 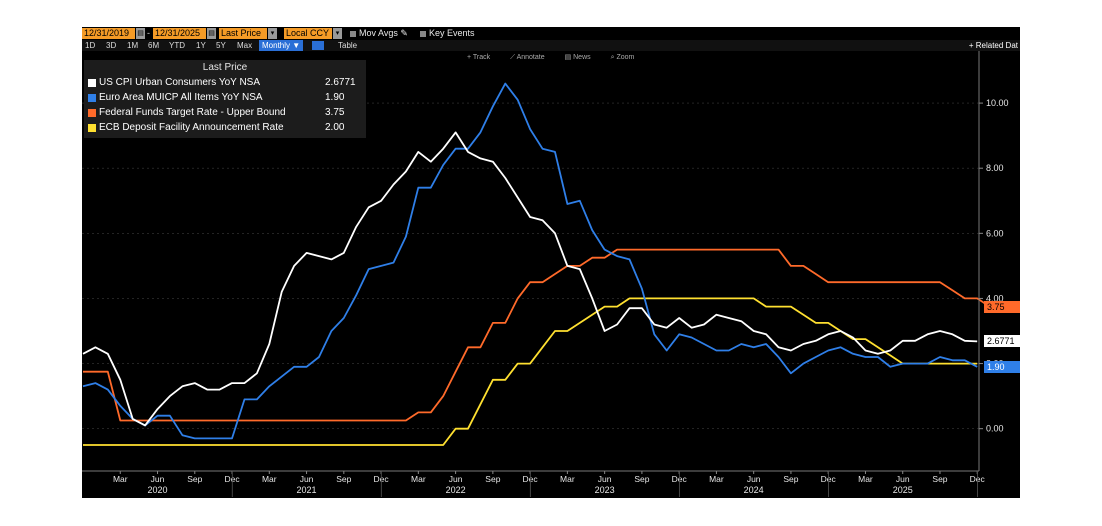 I want to click on mov-avgs-toggle: Mov Avgs ✎, so click(x=379, y=33).